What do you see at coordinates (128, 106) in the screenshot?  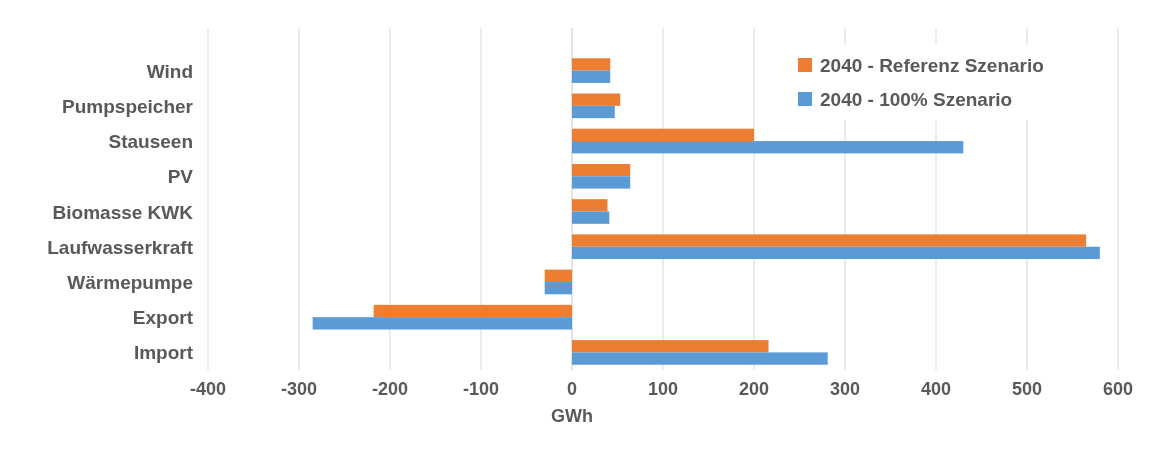 I see `y-tick-label: Pumpspeicher` at bounding box center [128, 106].